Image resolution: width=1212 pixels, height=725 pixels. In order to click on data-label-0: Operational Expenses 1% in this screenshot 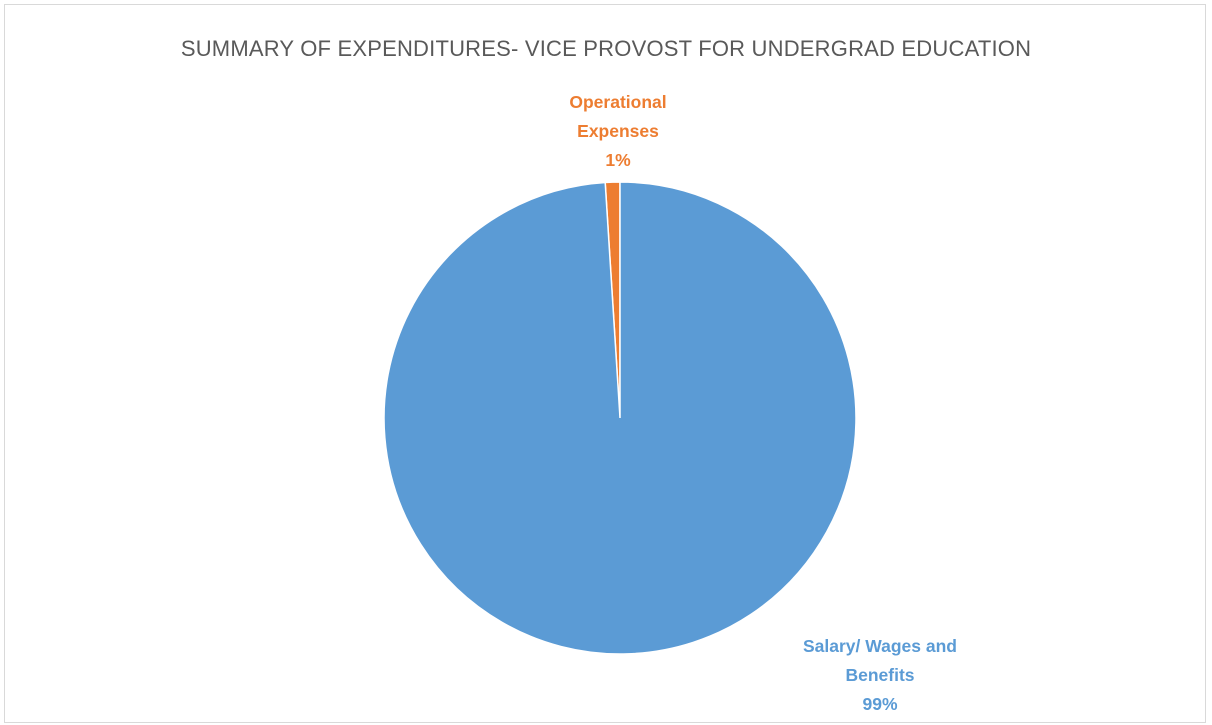, I will do `click(617, 131)`.